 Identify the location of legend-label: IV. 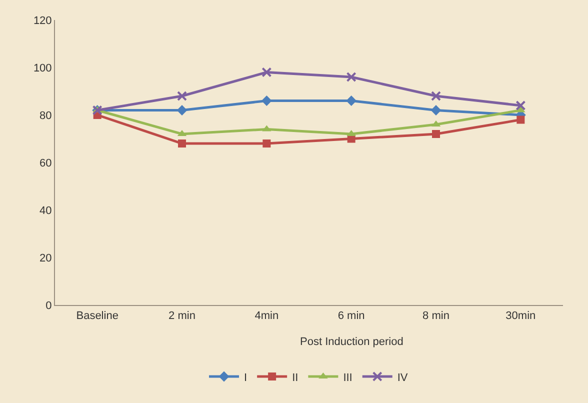
(402, 378).